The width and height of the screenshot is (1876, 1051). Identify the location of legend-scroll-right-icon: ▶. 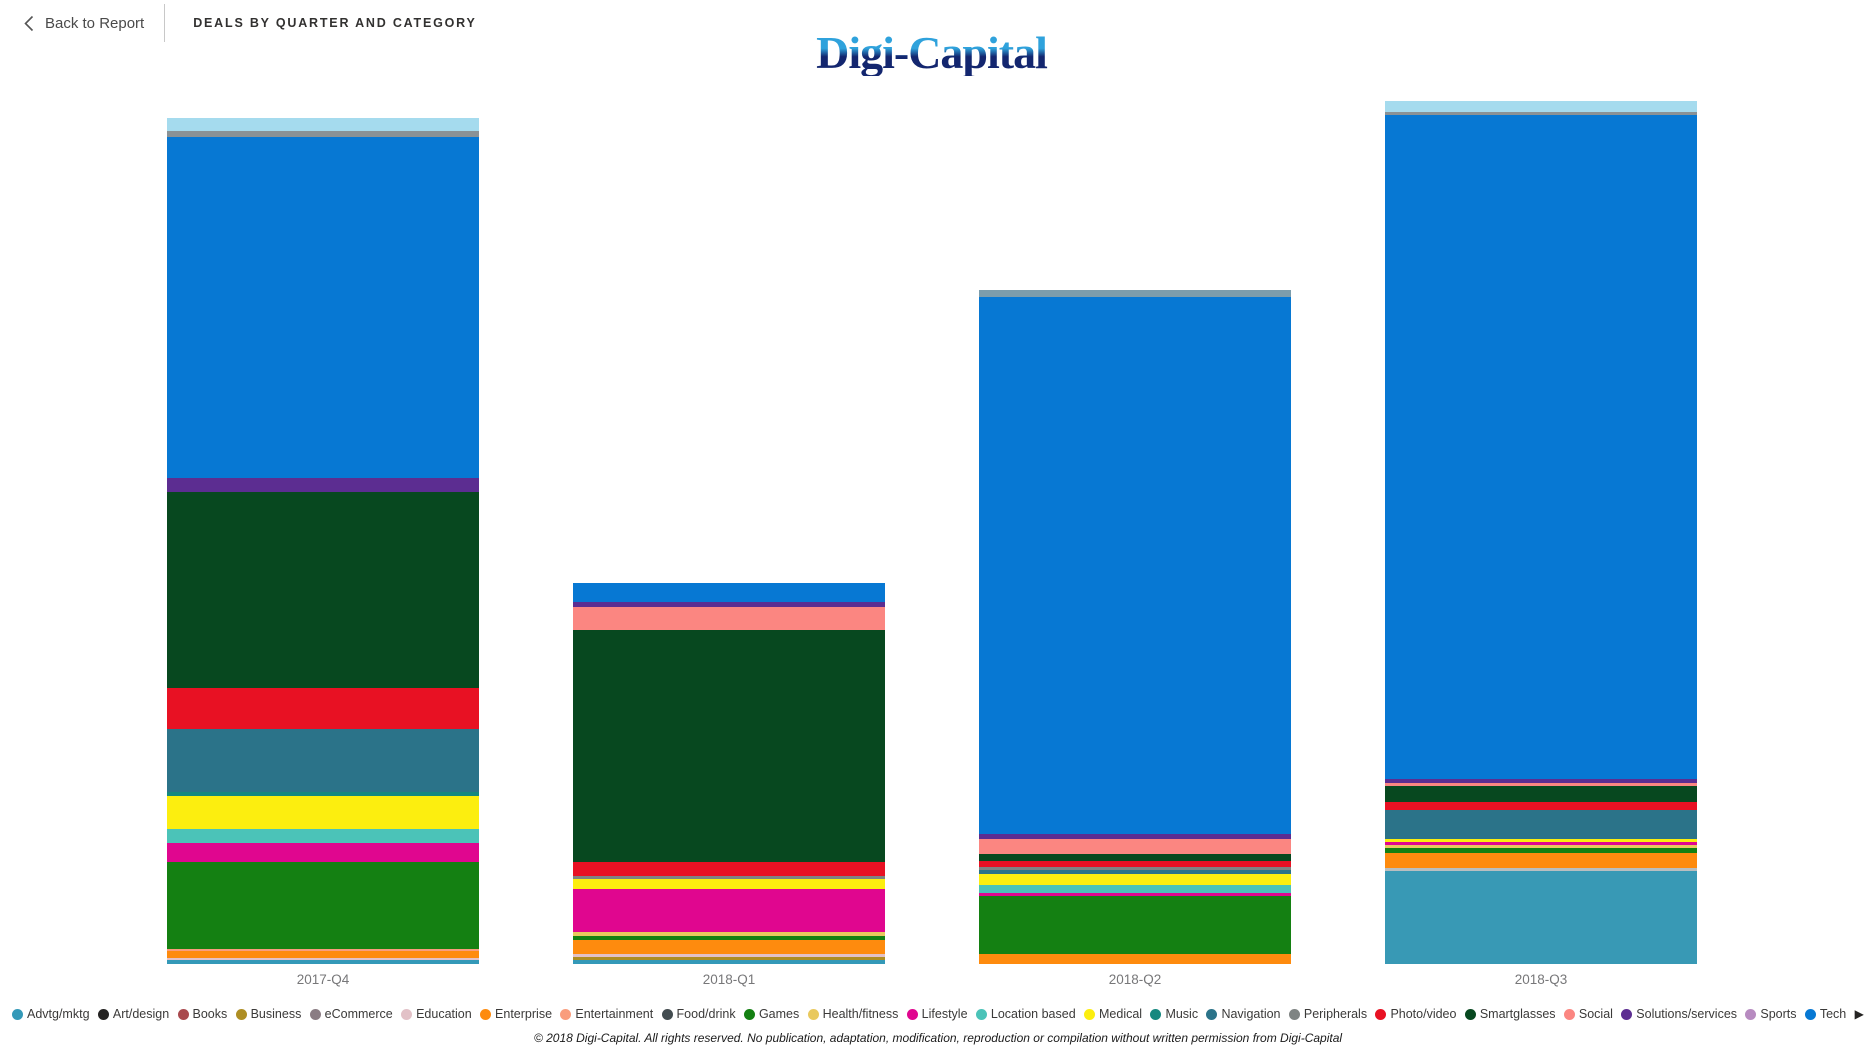
(1859, 1014).